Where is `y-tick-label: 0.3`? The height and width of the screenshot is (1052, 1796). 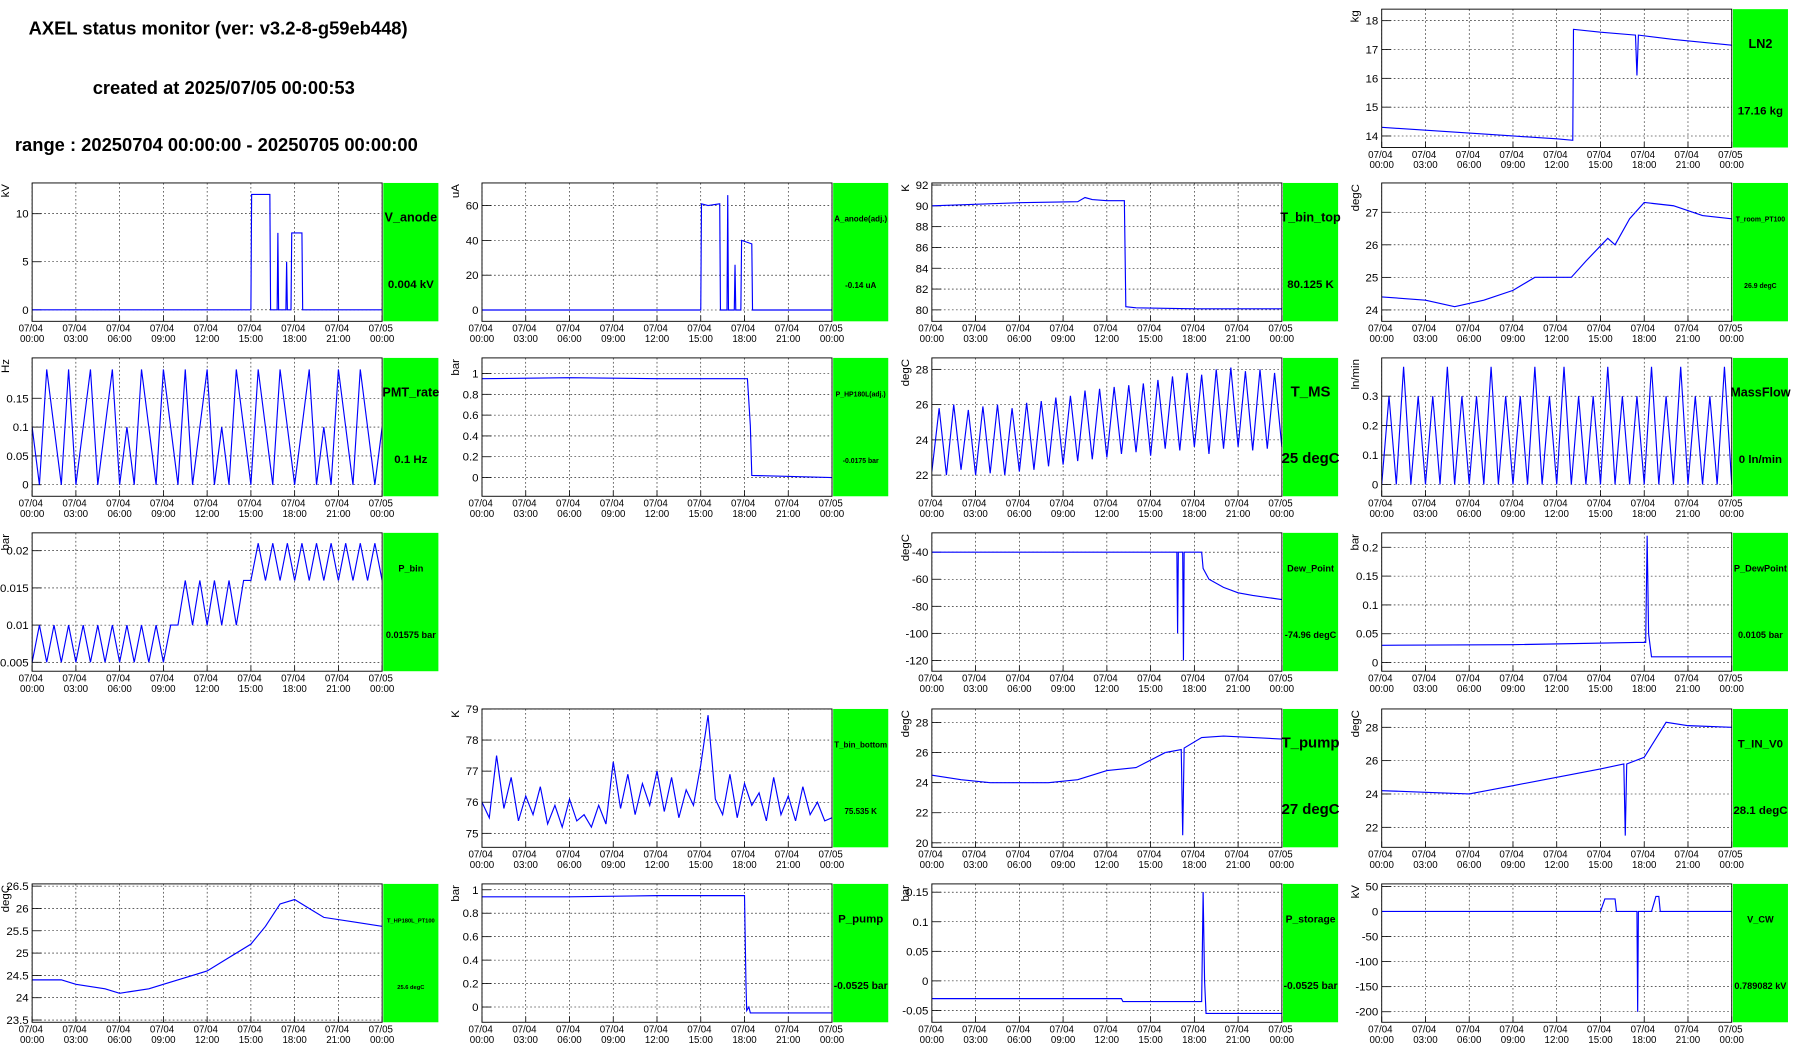
y-tick-label: 0.3 is located at coordinates (1370, 397).